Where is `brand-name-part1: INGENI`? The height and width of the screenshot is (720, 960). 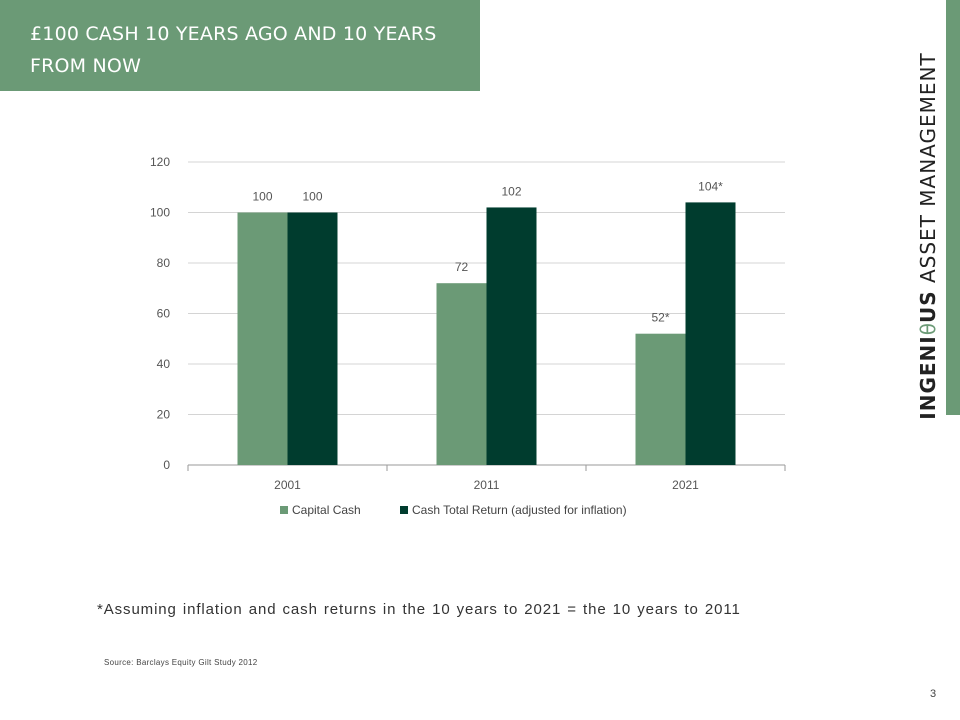
brand-name-part1: INGENI is located at coordinates (928, 377).